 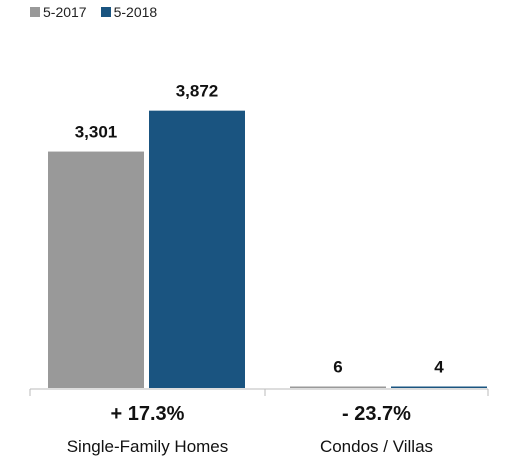 I want to click on value-label-2017-0: 3,301, so click(x=96, y=132).